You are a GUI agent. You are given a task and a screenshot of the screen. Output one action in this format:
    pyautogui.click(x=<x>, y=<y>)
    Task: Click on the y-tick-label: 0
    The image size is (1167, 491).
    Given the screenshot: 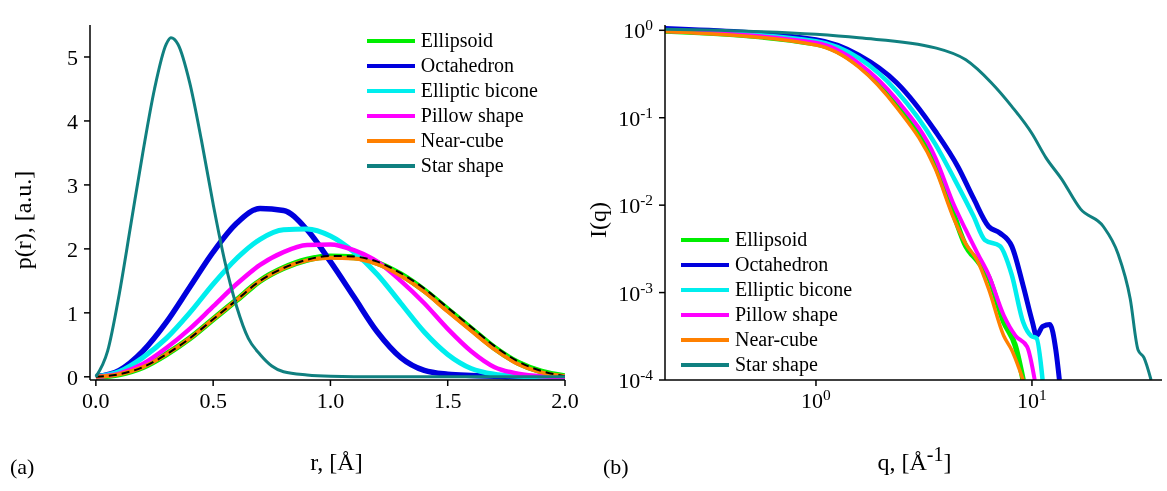 What is the action you would take?
    pyautogui.click(x=72, y=377)
    